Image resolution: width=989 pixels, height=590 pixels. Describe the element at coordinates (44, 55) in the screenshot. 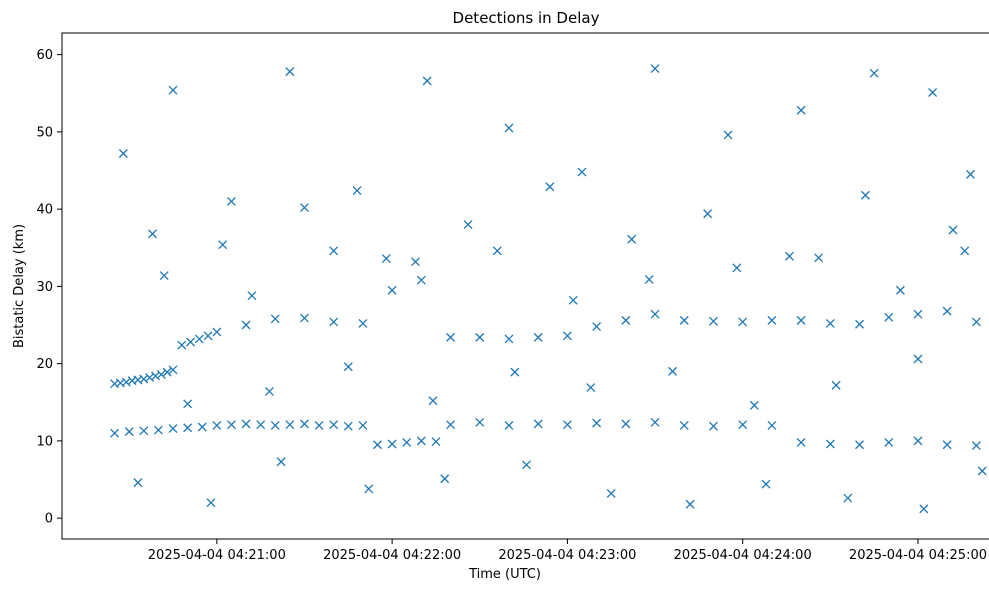

I see `y-tick-label: 60` at that location.